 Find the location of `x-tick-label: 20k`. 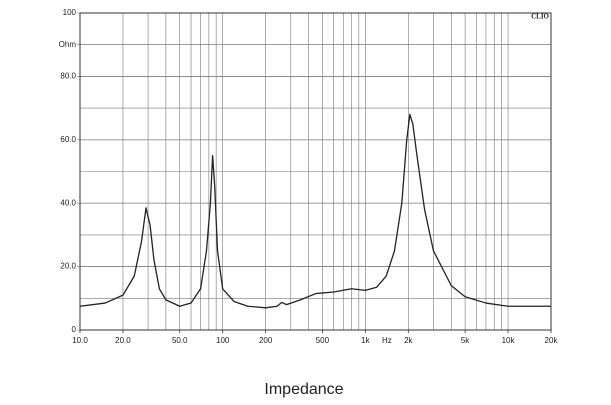

x-tick-label: 20k is located at coordinates (552, 340).